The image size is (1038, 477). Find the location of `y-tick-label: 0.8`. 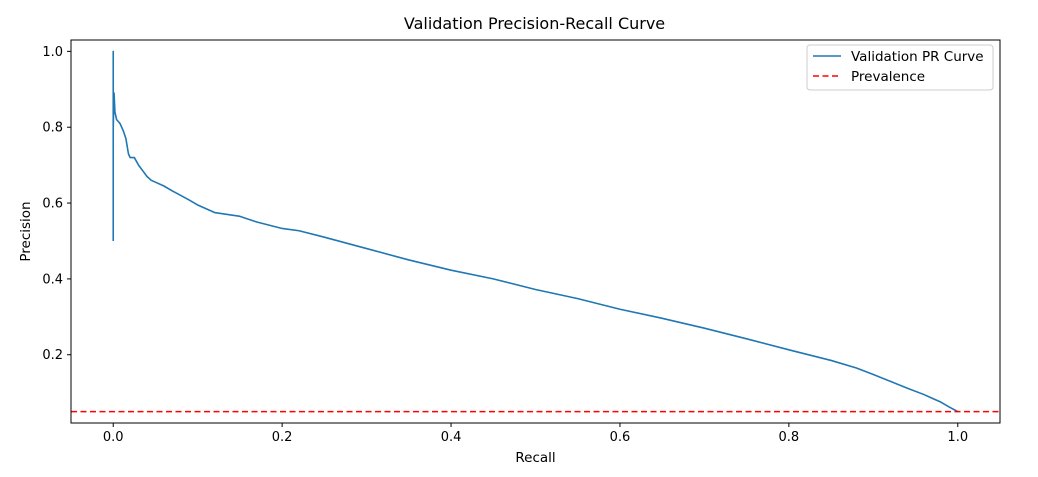

y-tick-label: 0.8 is located at coordinates (52, 128).